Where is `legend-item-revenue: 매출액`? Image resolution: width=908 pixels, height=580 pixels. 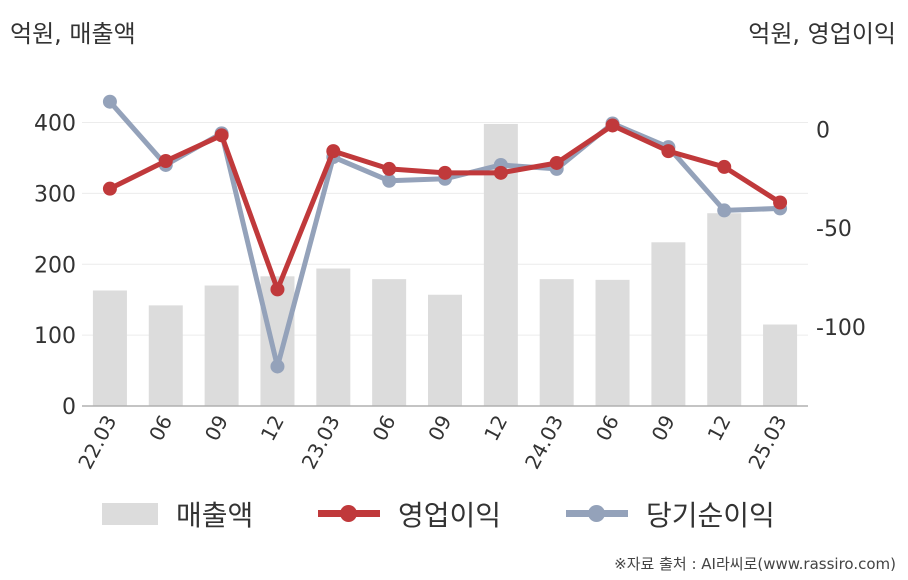
legend-item-revenue: 매출액 is located at coordinates (177, 514).